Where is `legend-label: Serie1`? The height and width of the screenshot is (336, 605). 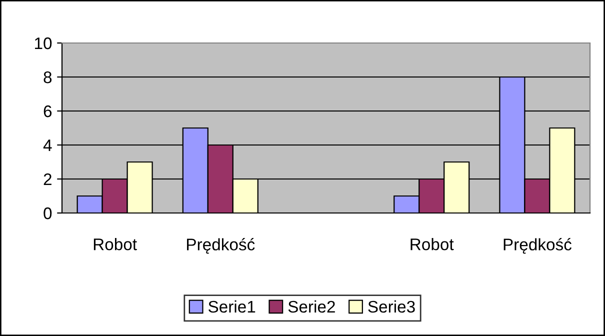 legend-label: Serie1 is located at coordinates (232, 306).